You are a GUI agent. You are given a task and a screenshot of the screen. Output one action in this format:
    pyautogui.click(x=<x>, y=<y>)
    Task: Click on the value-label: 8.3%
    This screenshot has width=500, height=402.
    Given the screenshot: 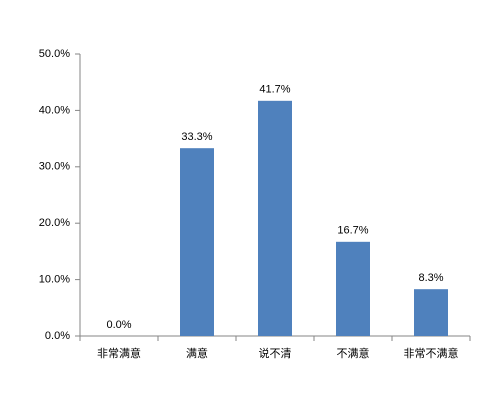 What is the action you would take?
    pyautogui.click(x=430, y=278)
    